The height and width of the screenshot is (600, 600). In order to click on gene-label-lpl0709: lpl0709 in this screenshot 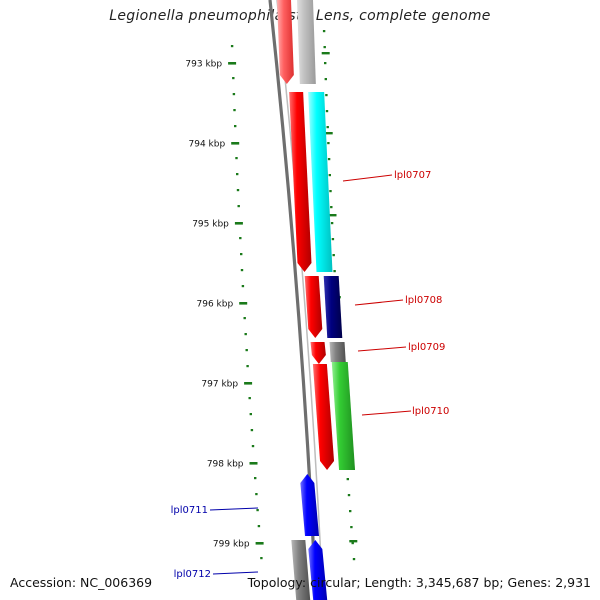, I will do `click(426, 347)`.